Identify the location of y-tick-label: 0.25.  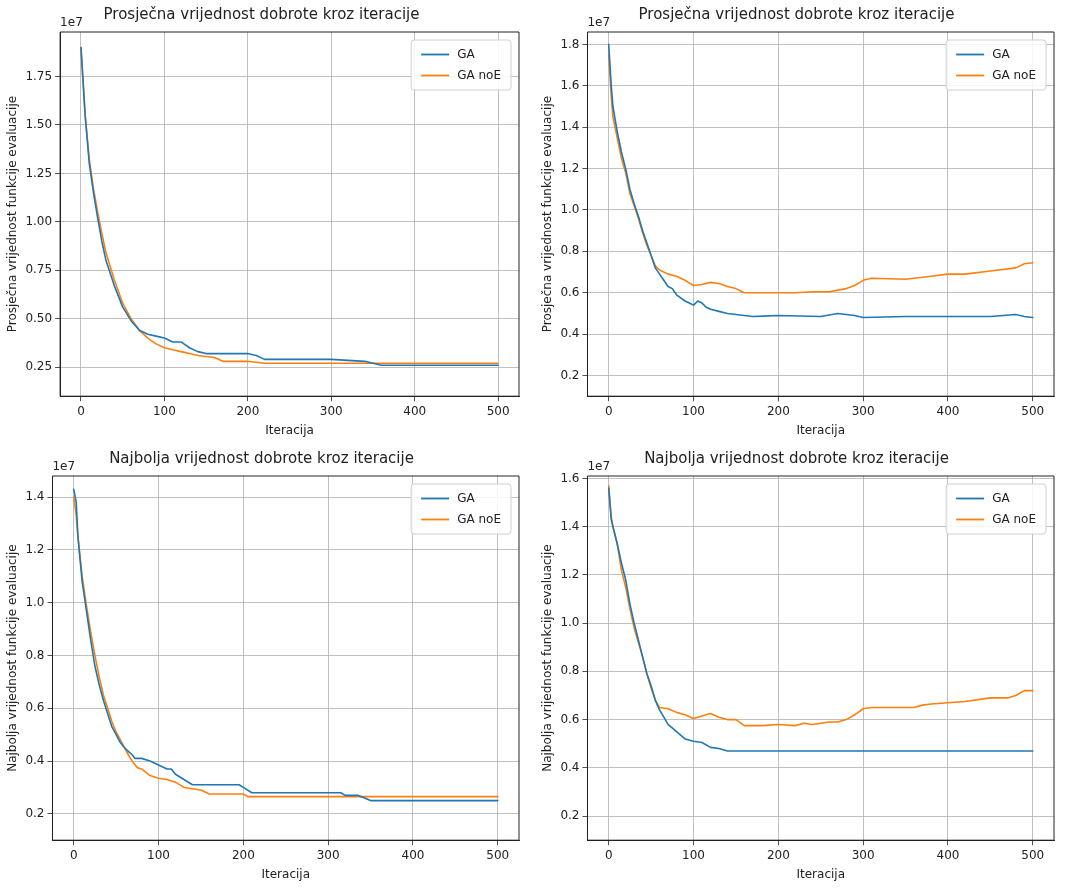
(39, 366).